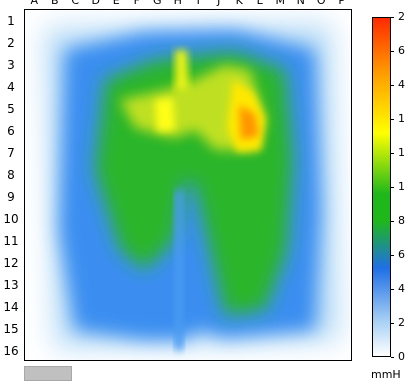 The width and height of the screenshot is (412, 385). Describe the element at coordinates (11, 87) in the screenshot. I see `row-label: 4` at that location.